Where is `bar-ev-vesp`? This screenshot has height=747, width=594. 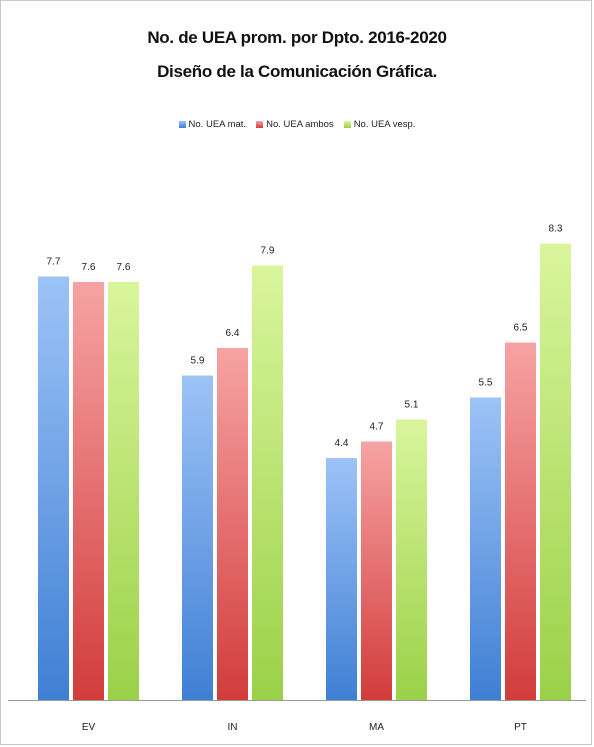 bar-ev-vesp is located at coordinates (123, 491).